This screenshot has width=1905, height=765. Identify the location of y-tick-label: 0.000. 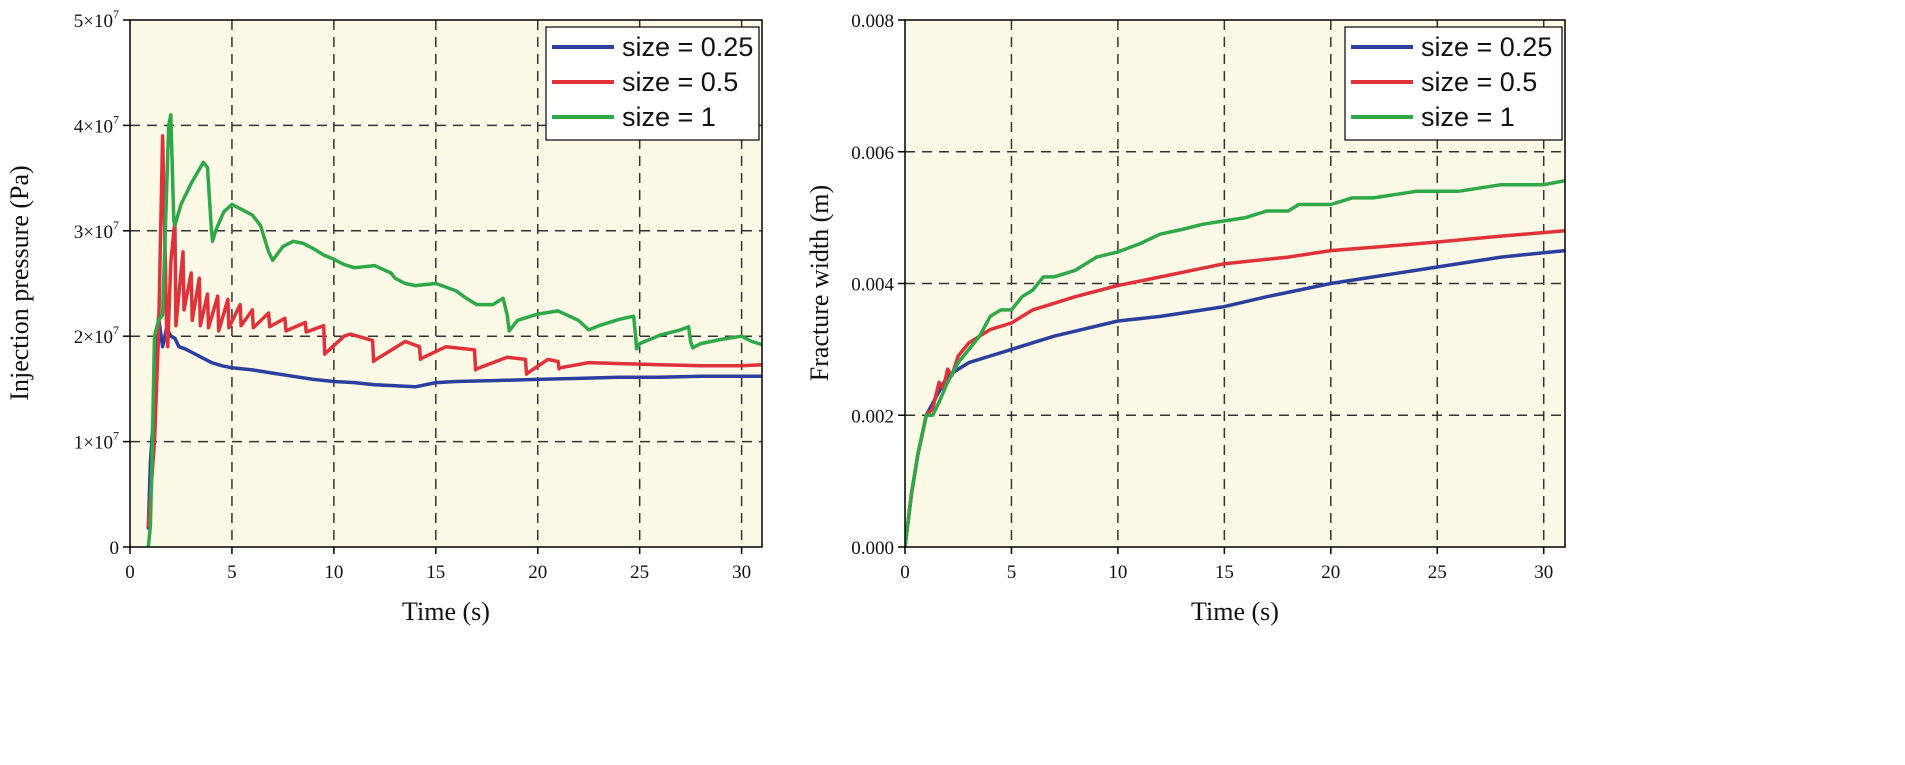
(872, 548).